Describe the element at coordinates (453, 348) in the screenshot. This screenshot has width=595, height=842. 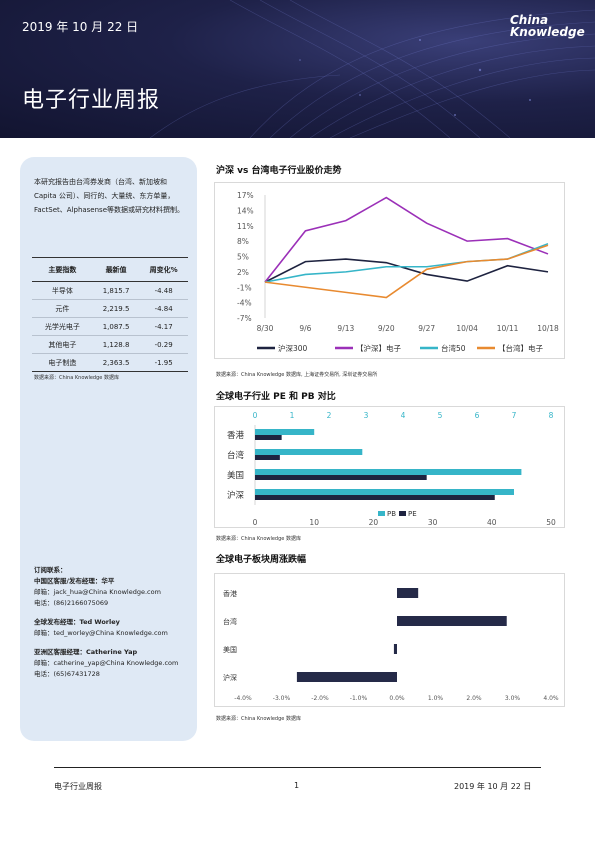
I see `legend-label: 台湾50` at that location.